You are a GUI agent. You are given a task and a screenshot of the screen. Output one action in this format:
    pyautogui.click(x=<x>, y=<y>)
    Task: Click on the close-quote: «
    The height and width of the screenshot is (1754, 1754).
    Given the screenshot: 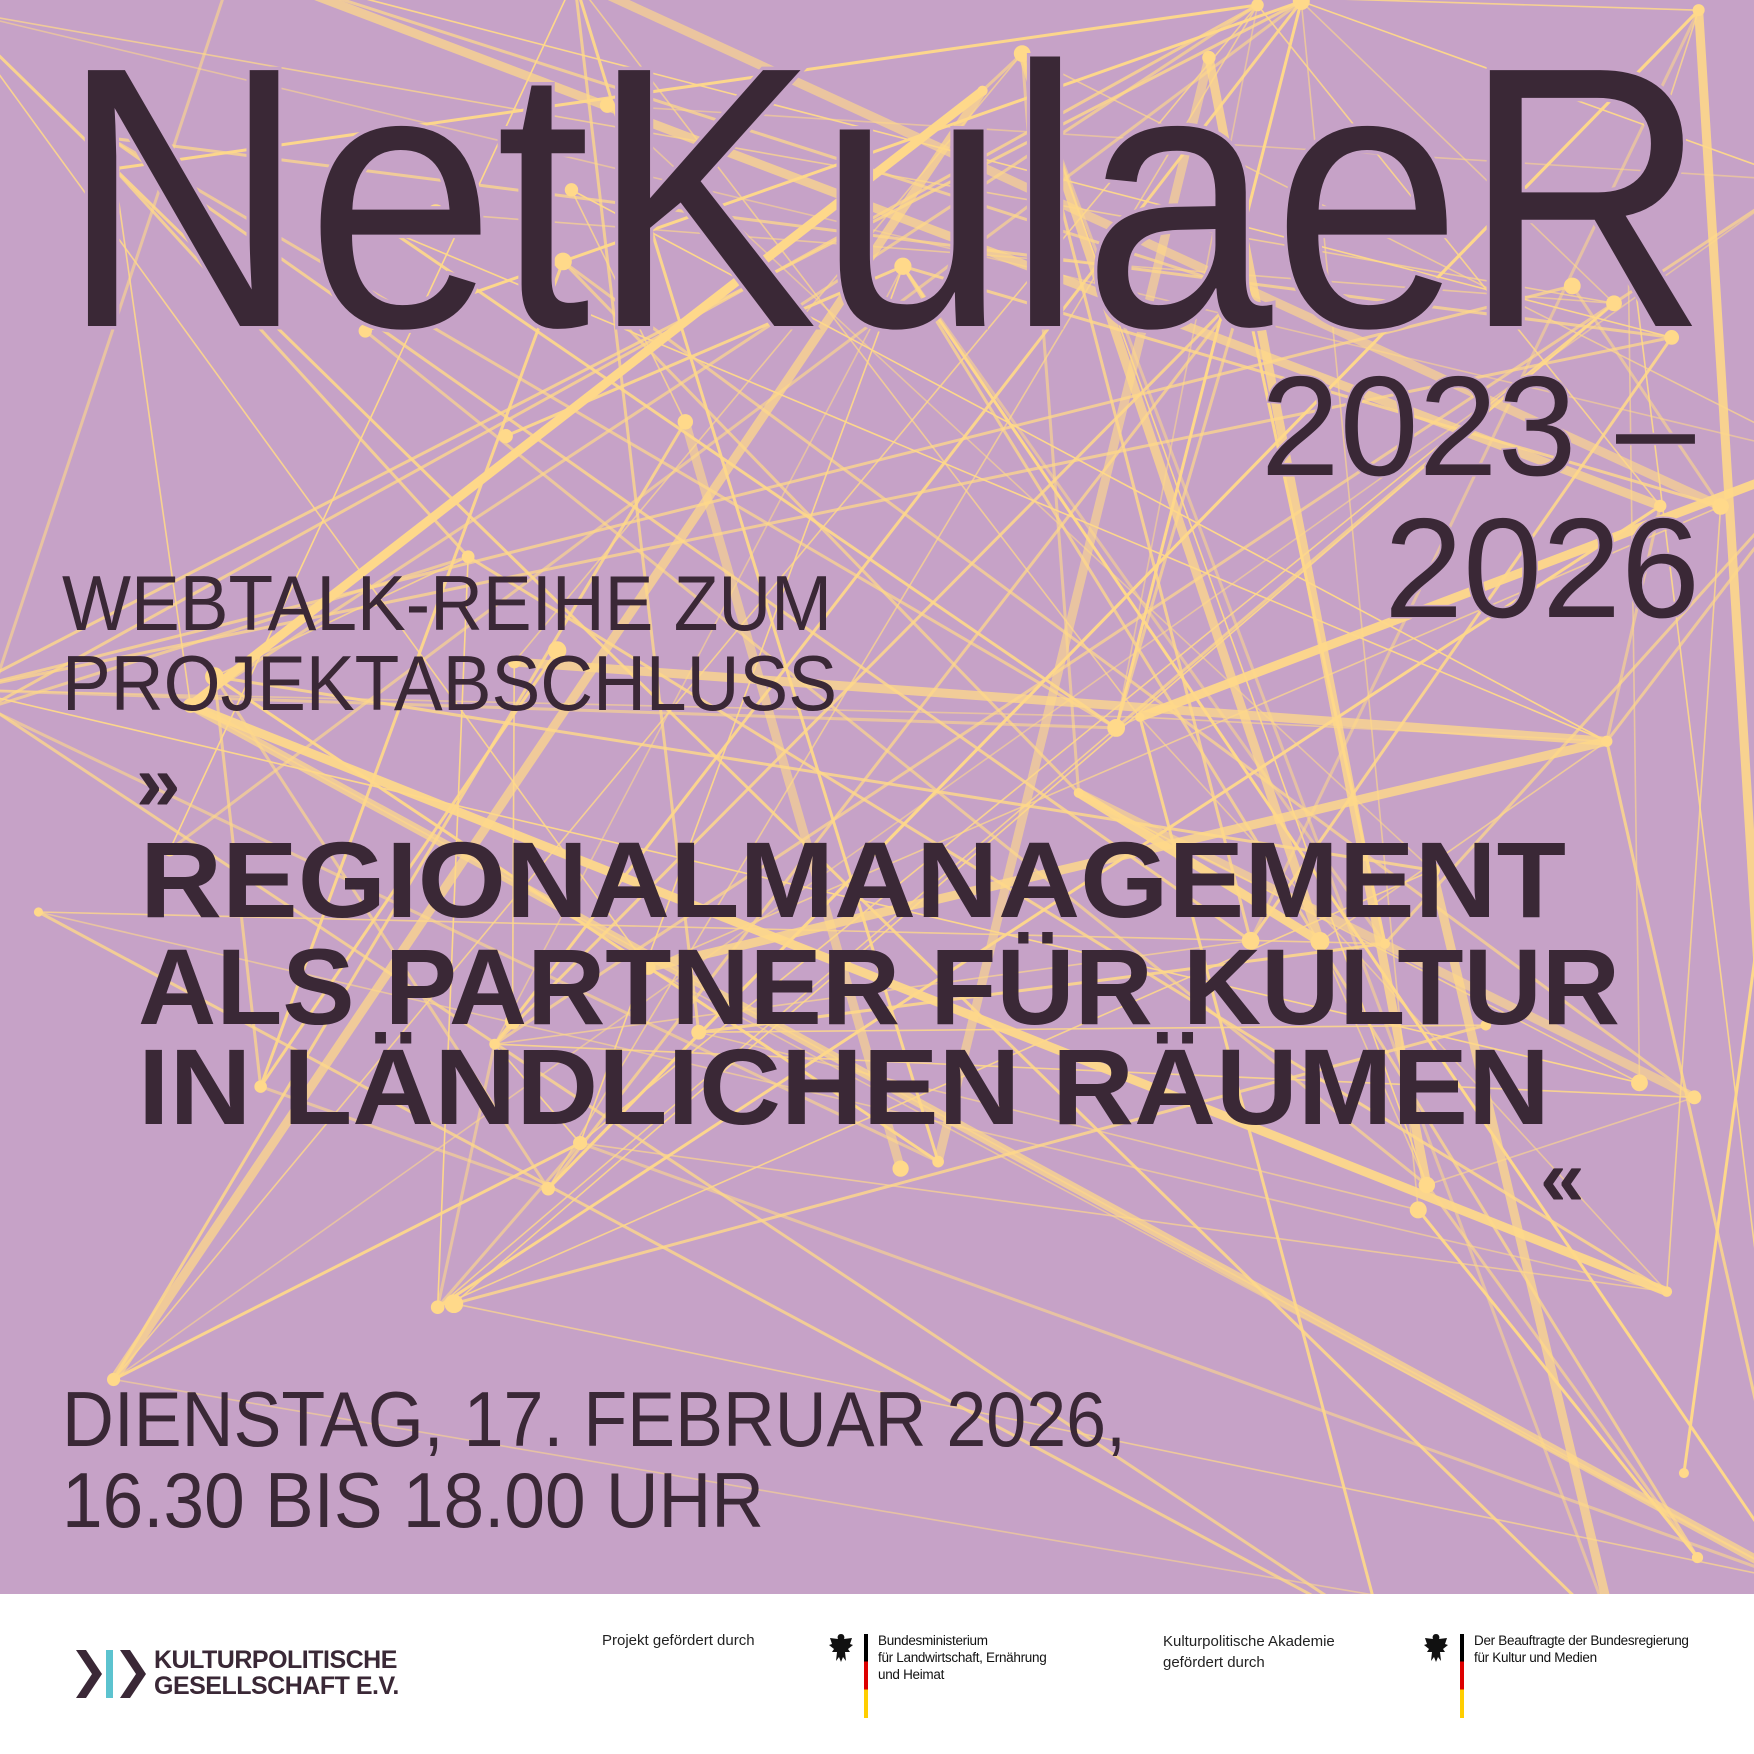 What is the action you would take?
    pyautogui.click(x=1562, y=1177)
    